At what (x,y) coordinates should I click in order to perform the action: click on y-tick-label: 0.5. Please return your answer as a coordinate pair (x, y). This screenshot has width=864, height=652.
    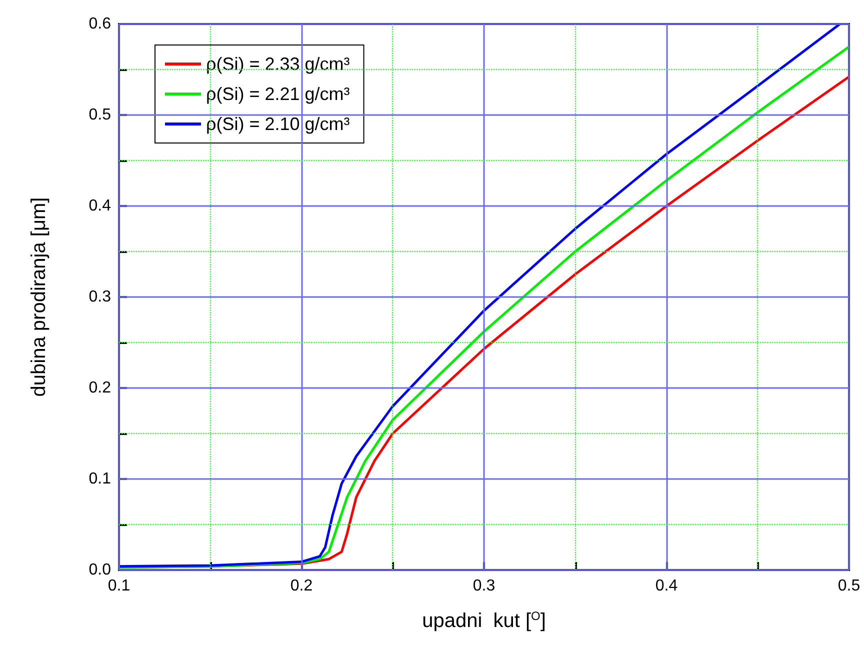
    Looking at the image, I should click on (100, 115).